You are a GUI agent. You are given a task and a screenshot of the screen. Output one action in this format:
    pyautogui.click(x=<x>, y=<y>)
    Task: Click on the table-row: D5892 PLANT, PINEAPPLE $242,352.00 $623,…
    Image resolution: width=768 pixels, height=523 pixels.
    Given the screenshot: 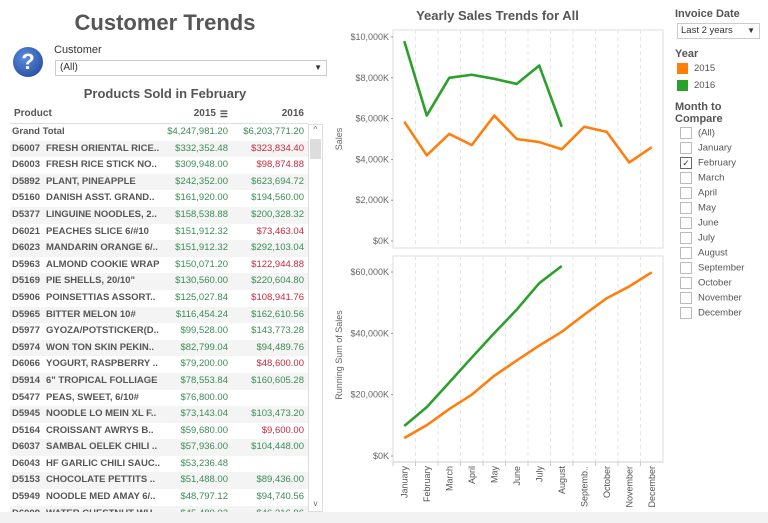 What is the action you would take?
    pyautogui.click(x=159, y=182)
    